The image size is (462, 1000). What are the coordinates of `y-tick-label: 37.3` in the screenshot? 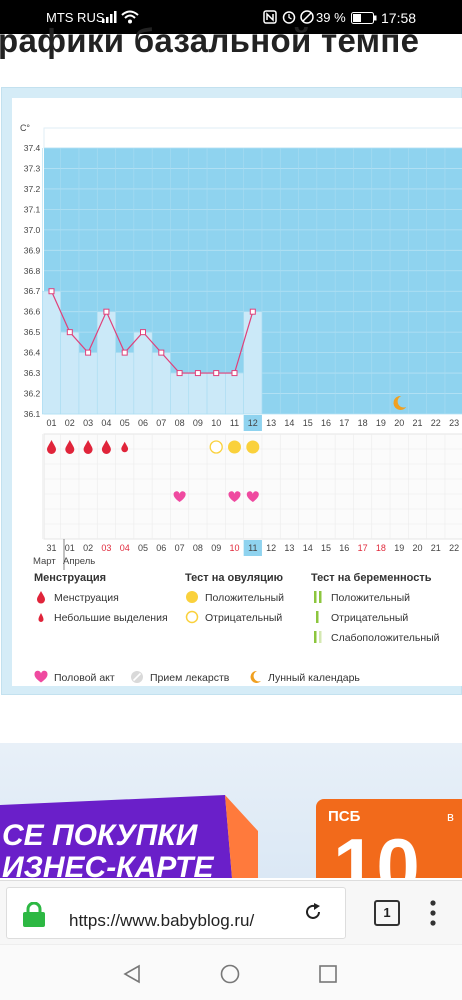 It's located at (32, 168).